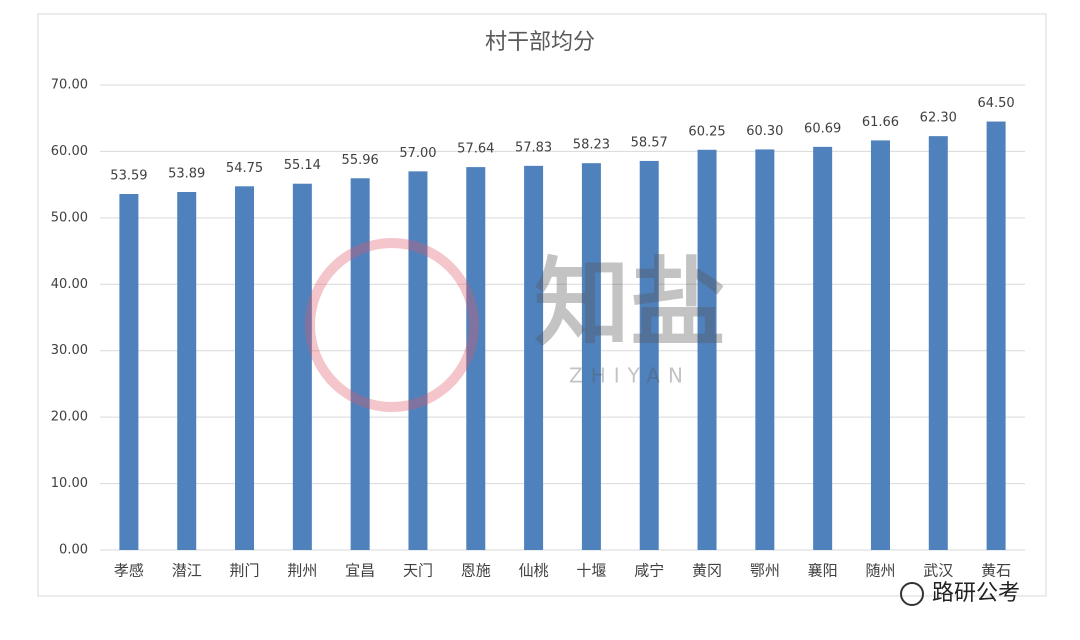 The image size is (1080, 640). What do you see at coordinates (69, 350) in the screenshot?
I see `y-tick-label: 30.00` at bounding box center [69, 350].